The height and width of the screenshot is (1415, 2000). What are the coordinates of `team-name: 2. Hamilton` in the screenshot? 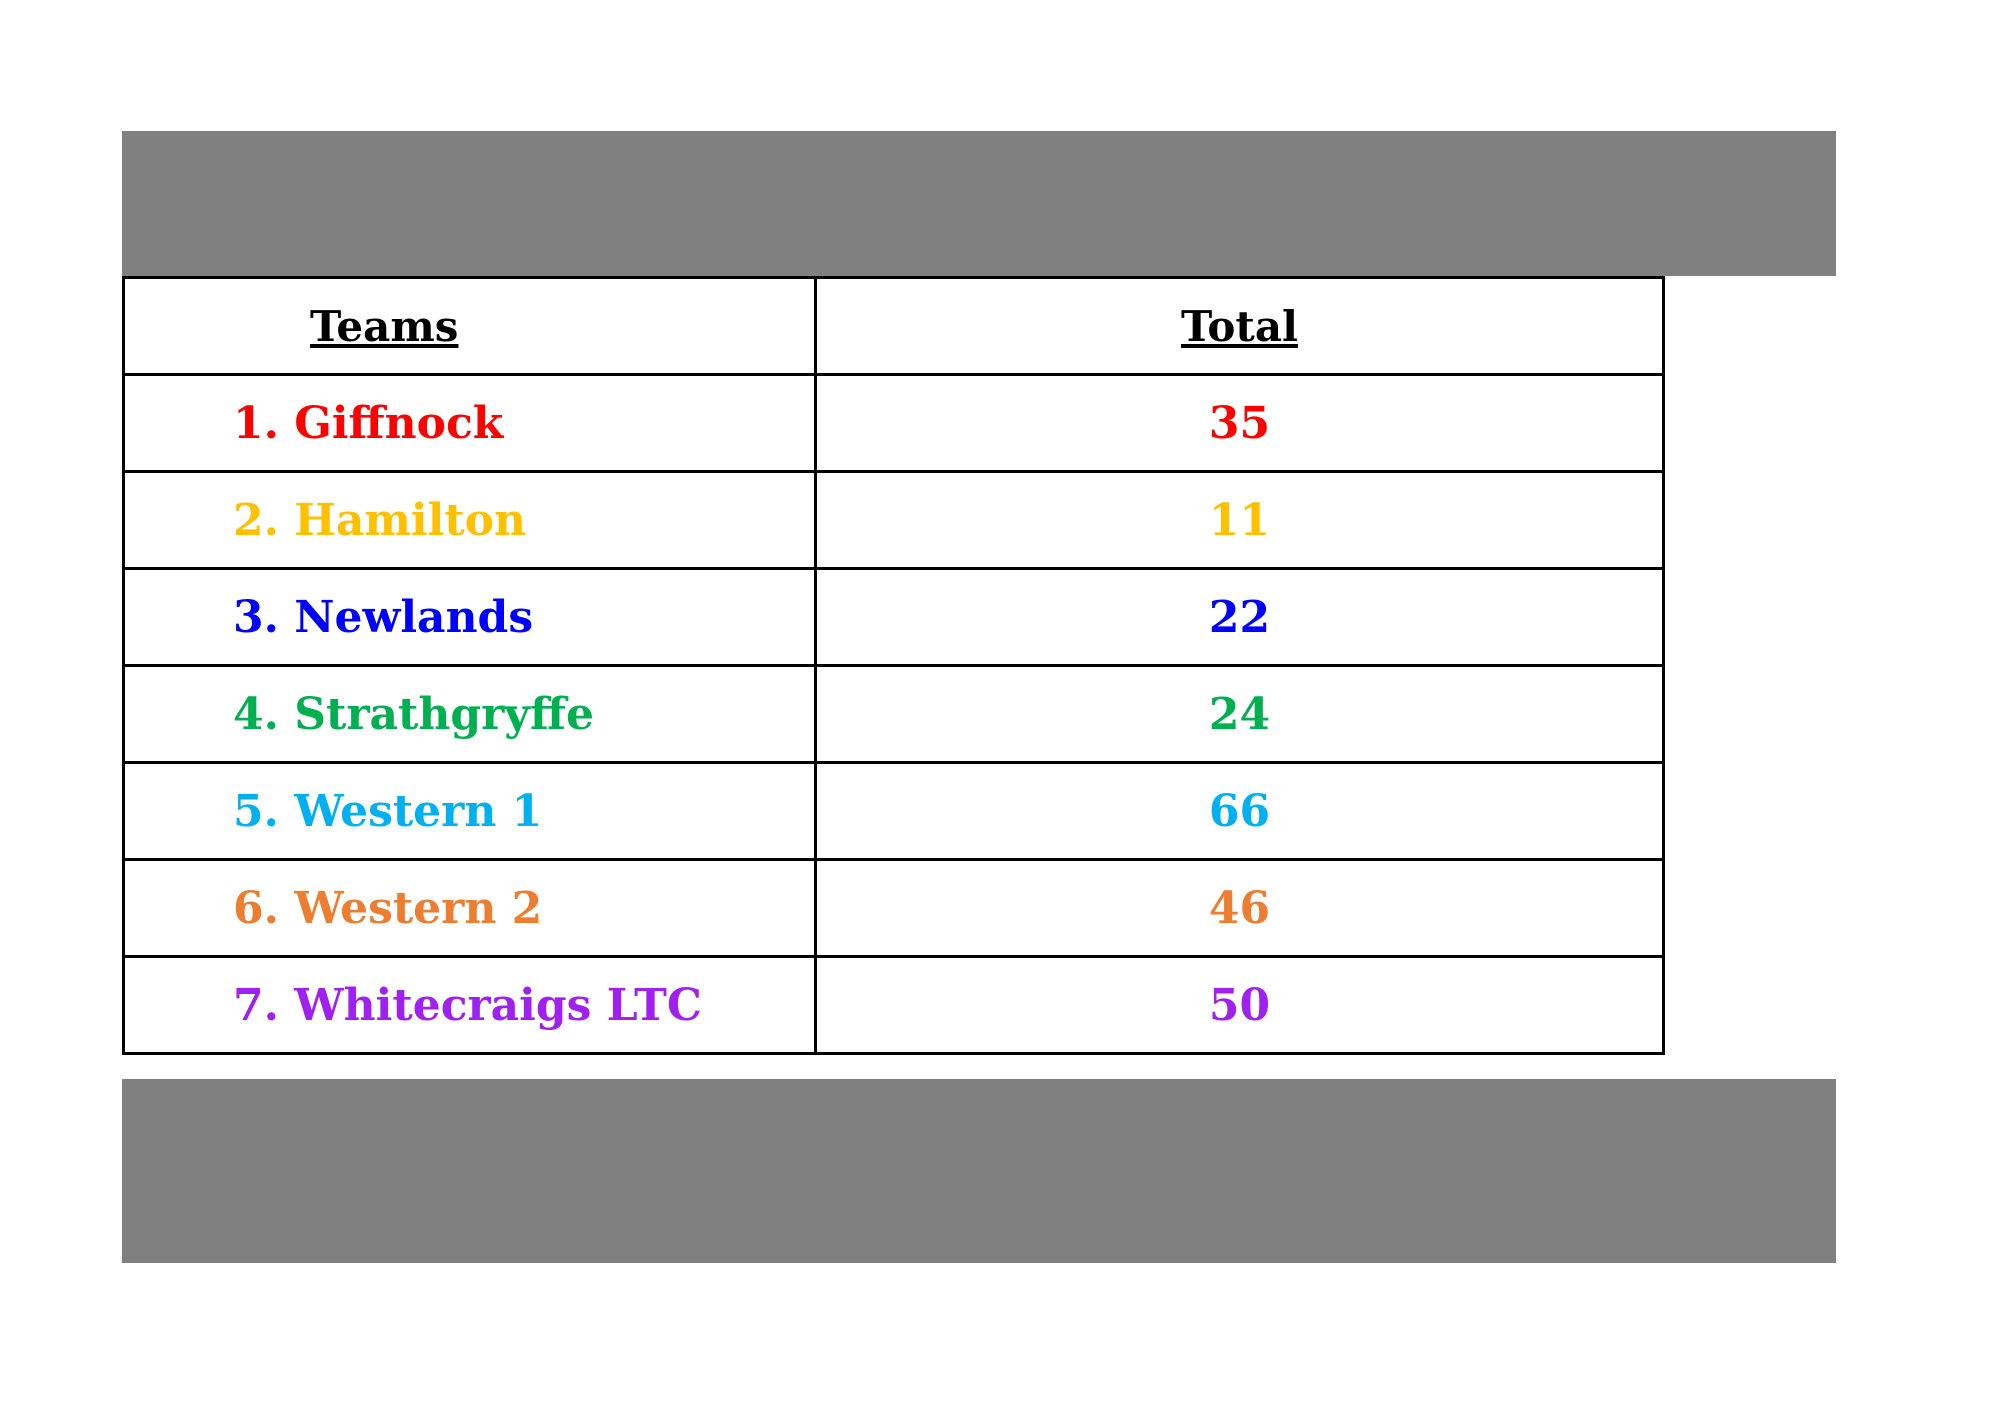 It's located at (469, 520).